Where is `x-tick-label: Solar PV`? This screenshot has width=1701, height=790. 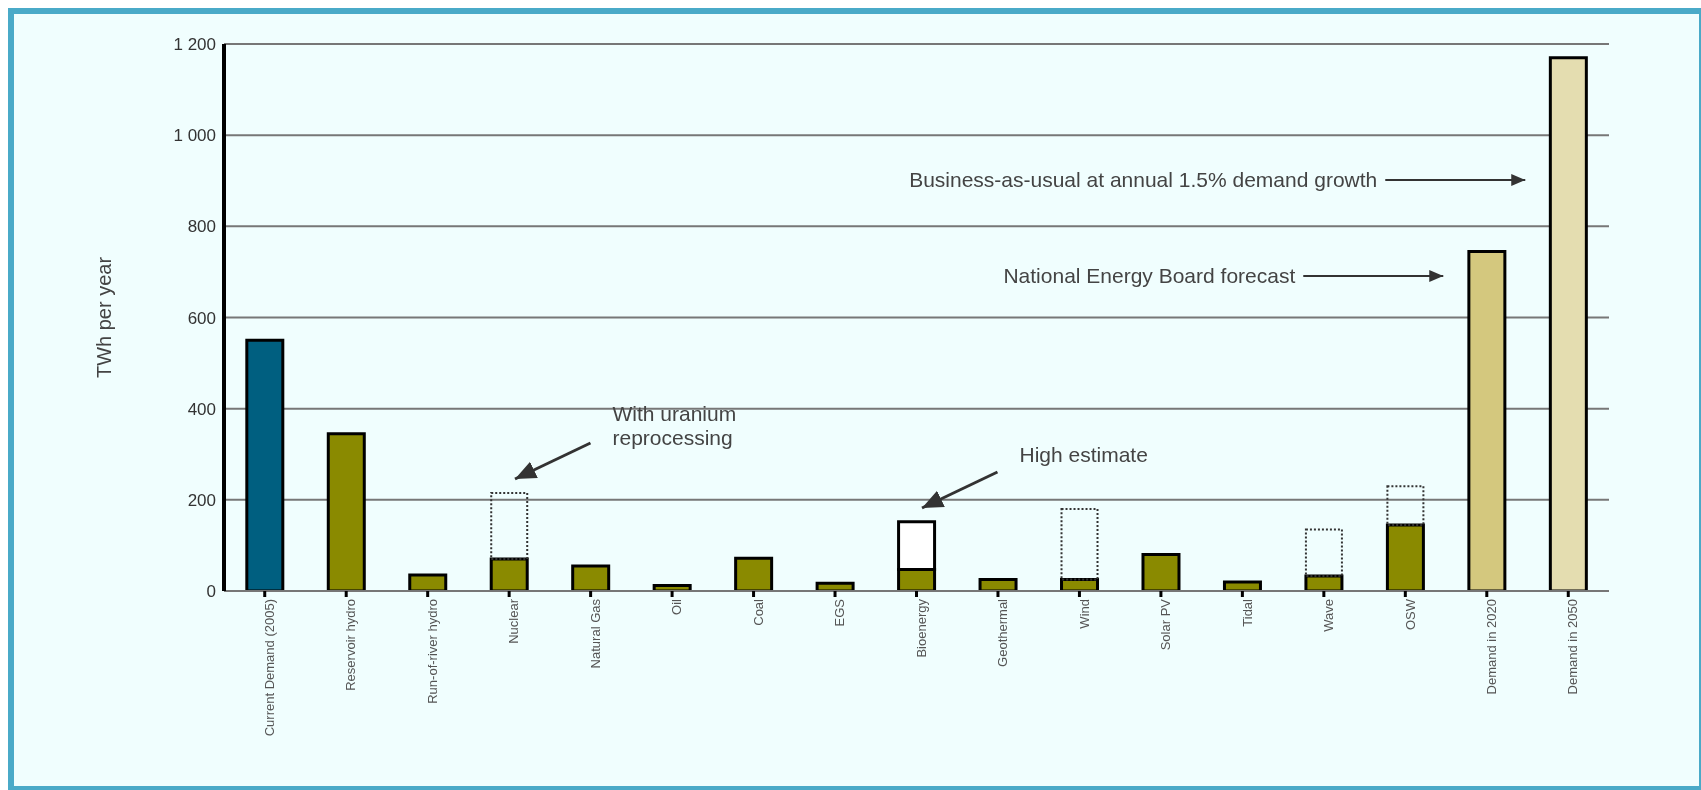 x-tick-label: Solar PV is located at coordinates (1166, 624).